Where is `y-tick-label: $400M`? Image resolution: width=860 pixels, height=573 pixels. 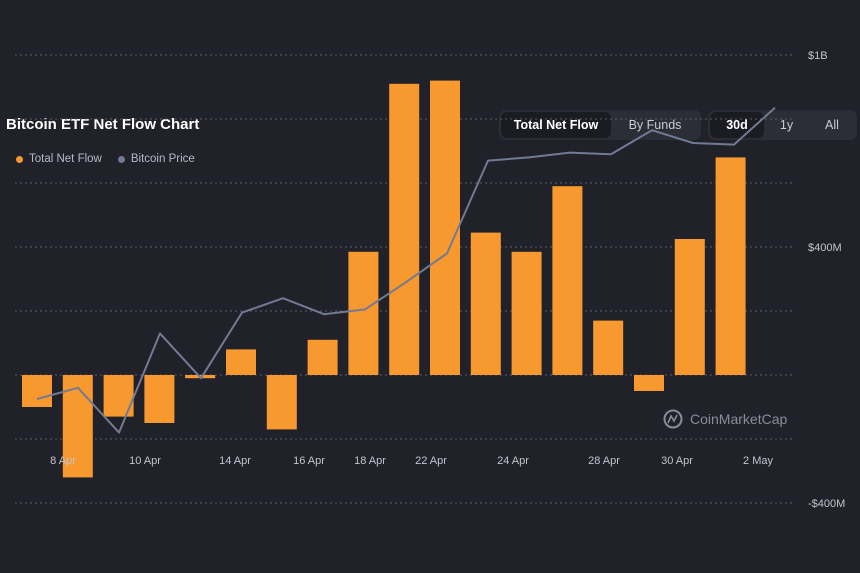
y-tick-label: $400M is located at coordinates (825, 248).